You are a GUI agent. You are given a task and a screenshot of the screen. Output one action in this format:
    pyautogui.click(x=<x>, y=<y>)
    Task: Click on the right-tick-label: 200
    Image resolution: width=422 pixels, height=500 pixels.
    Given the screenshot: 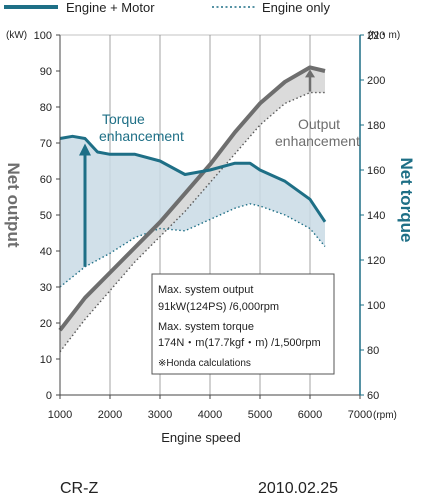 What is the action you would take?
    pyautogui.click(x=376, y=81)
    